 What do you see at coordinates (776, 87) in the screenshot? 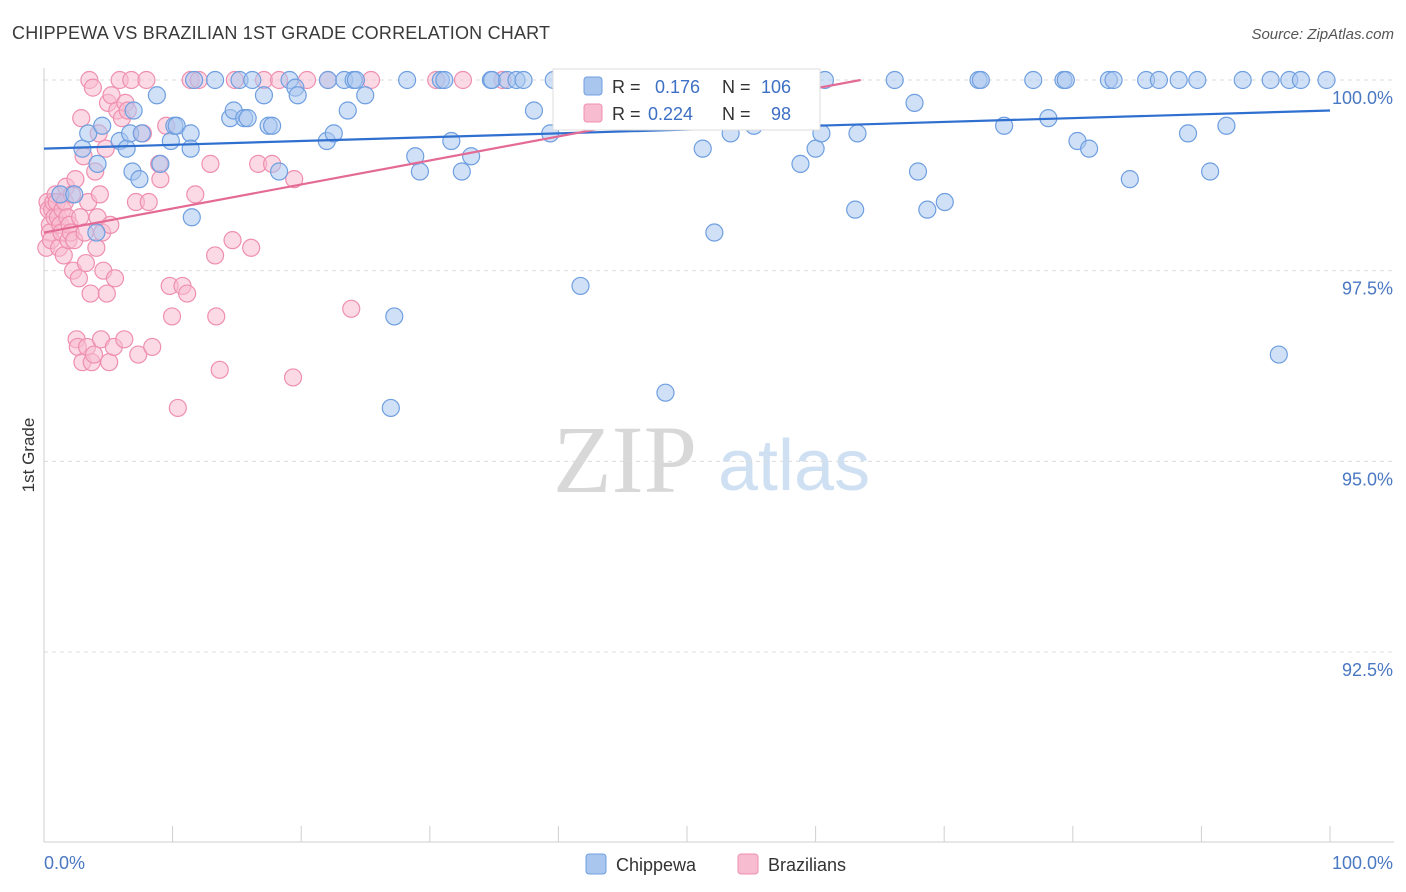
I see `stats-n-value-chippewa: 106` at bounding box center [776, 87].